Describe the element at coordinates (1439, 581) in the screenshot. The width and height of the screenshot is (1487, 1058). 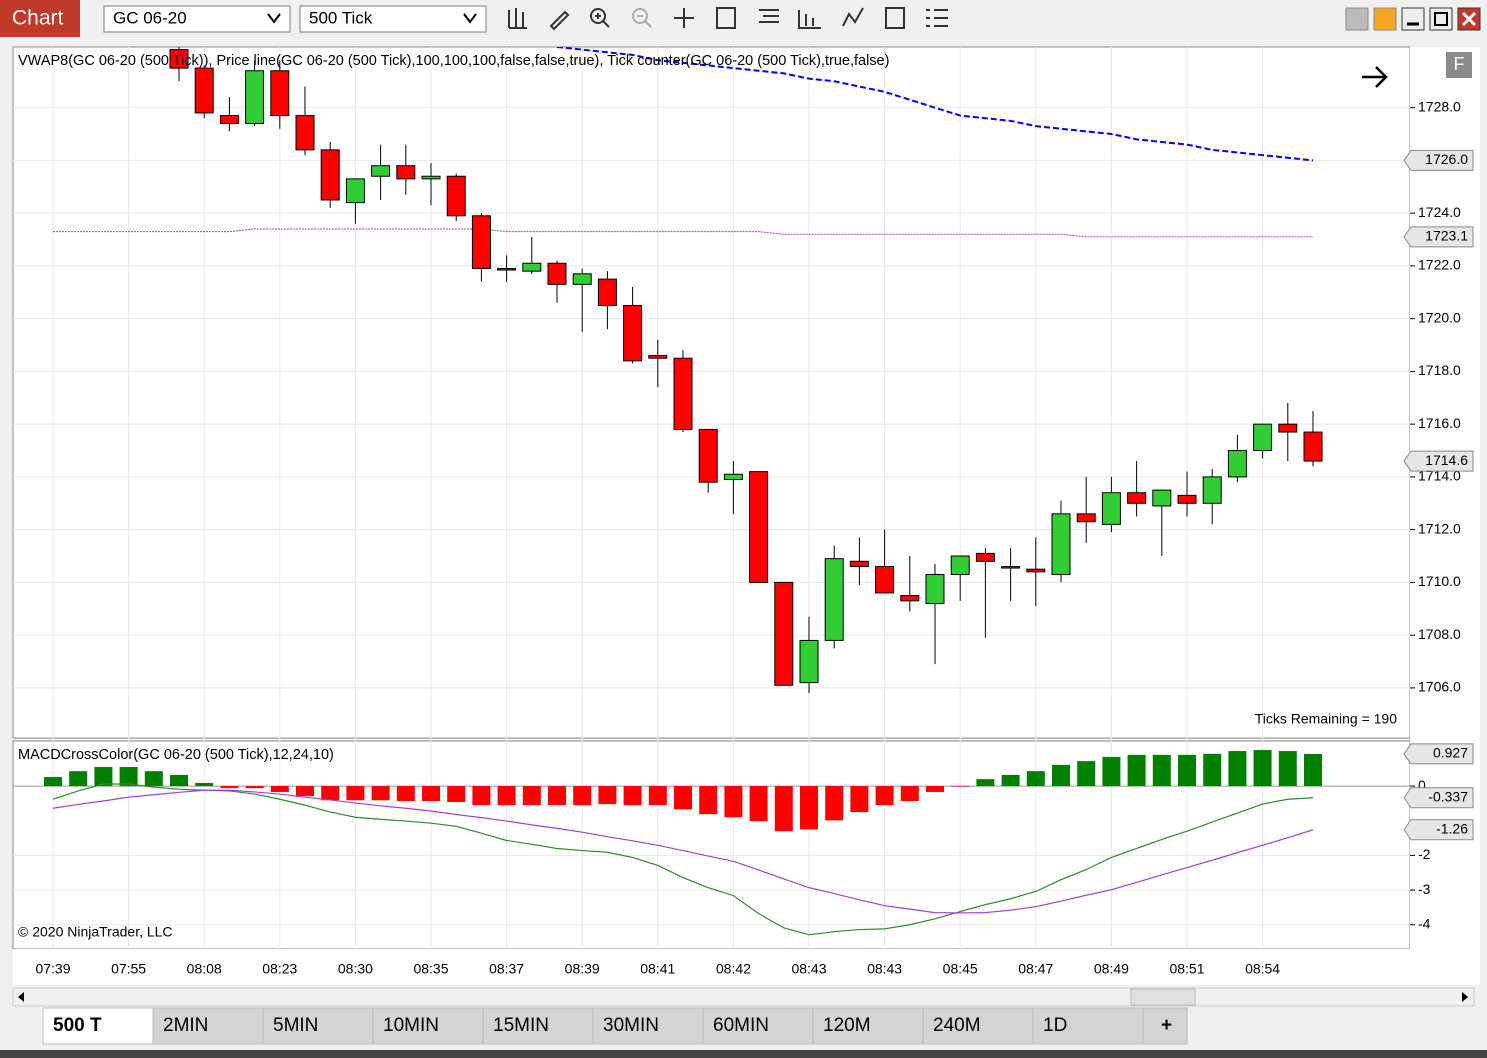
I see `y-tick-label: 1710.0` at that location.